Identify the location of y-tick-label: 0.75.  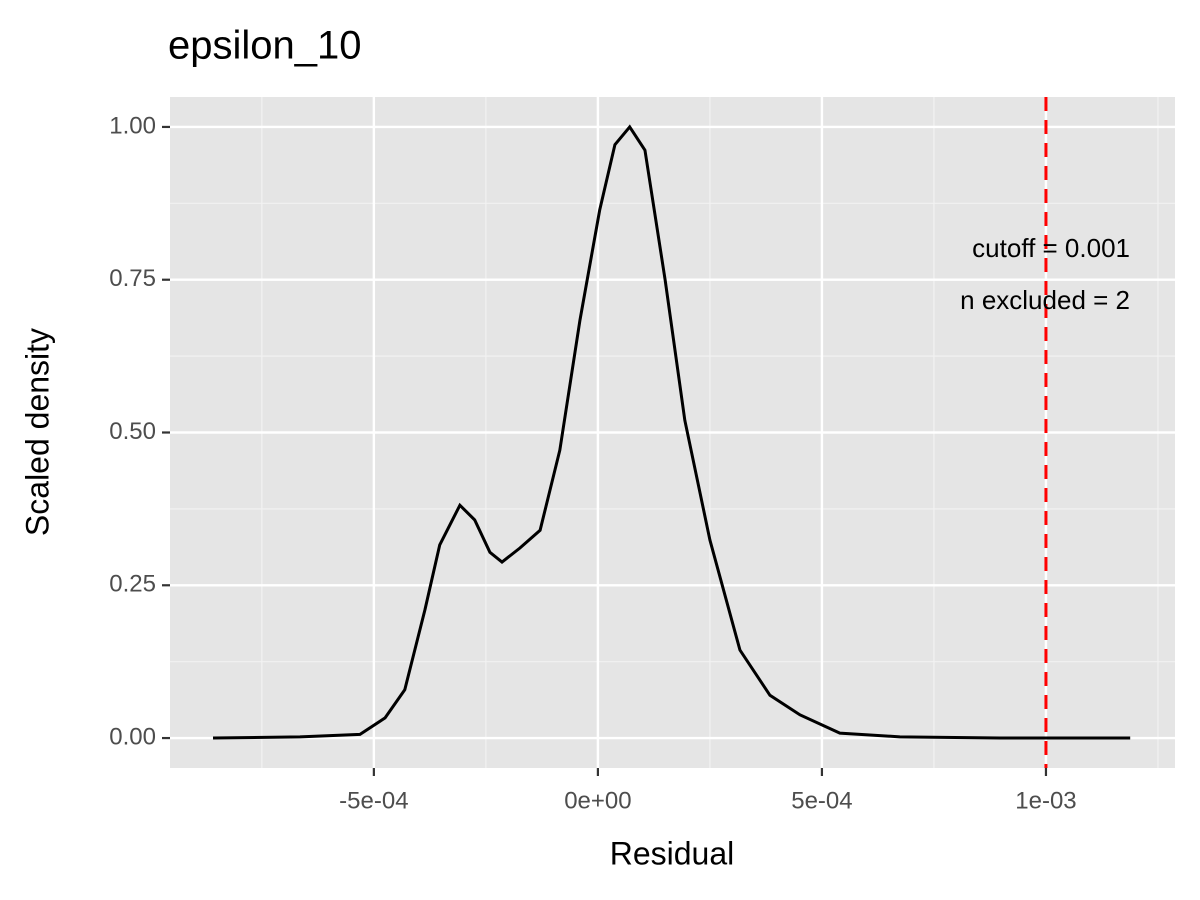
(132, 278).